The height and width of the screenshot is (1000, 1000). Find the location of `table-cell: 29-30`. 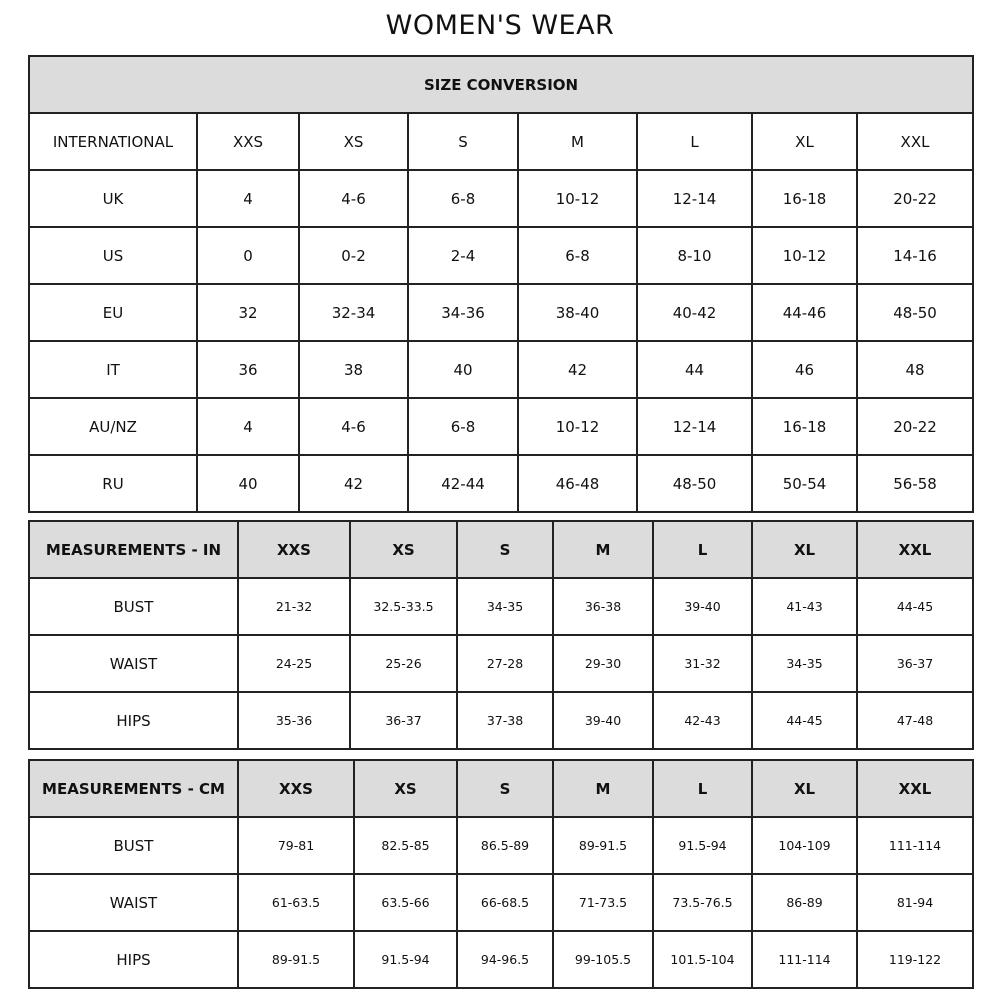

table-cell: 29-30 is located at coordinates (603, 663).